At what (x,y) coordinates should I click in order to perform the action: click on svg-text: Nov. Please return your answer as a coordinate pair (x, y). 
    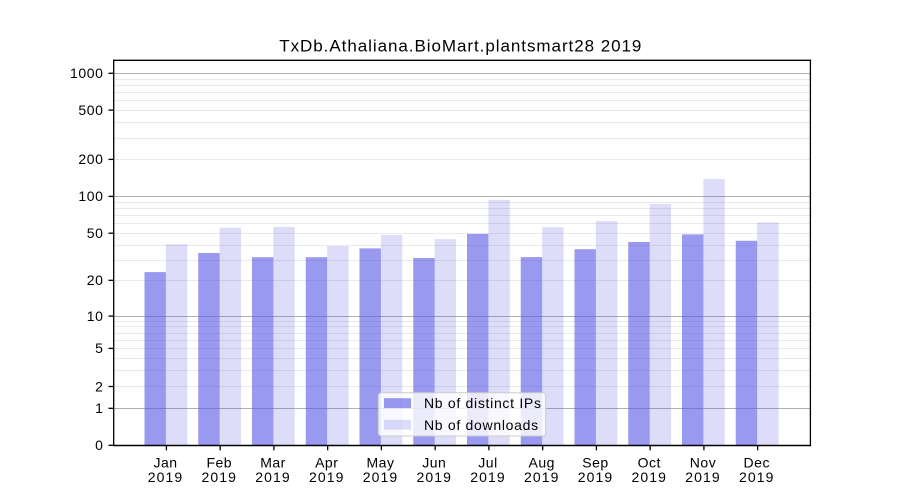
    Looking at the image, I should click on (703, 463).